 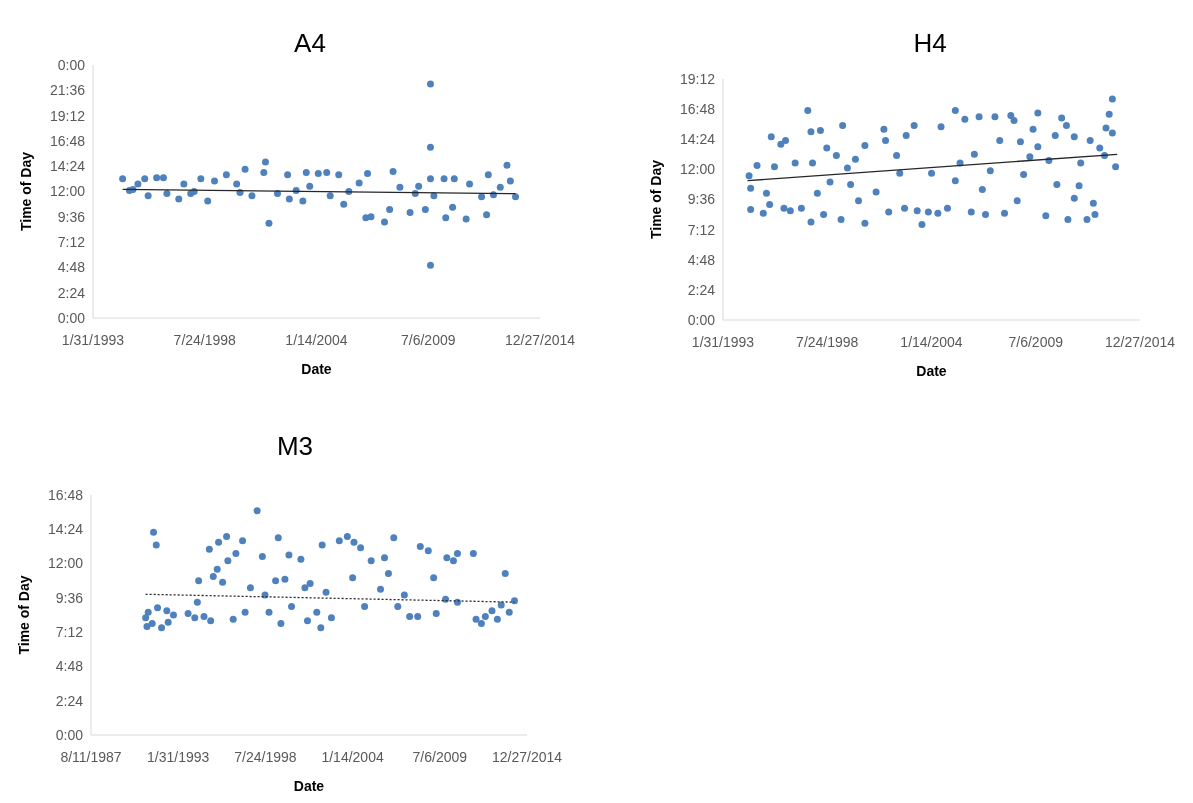 I want to click on chart-title: A4, so click(x=310, y=43).